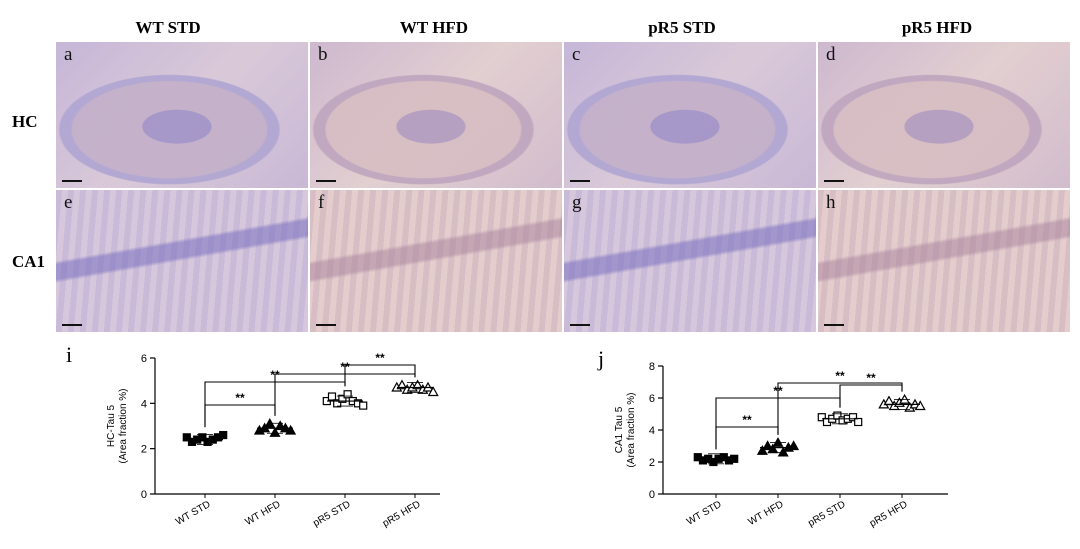  I want to click on column-header-wt-std: WT STD, so click(168, 27).